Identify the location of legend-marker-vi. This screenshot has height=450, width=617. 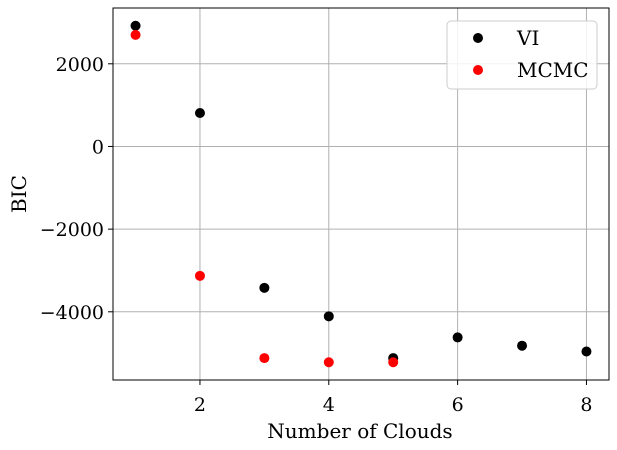
(478, 38).